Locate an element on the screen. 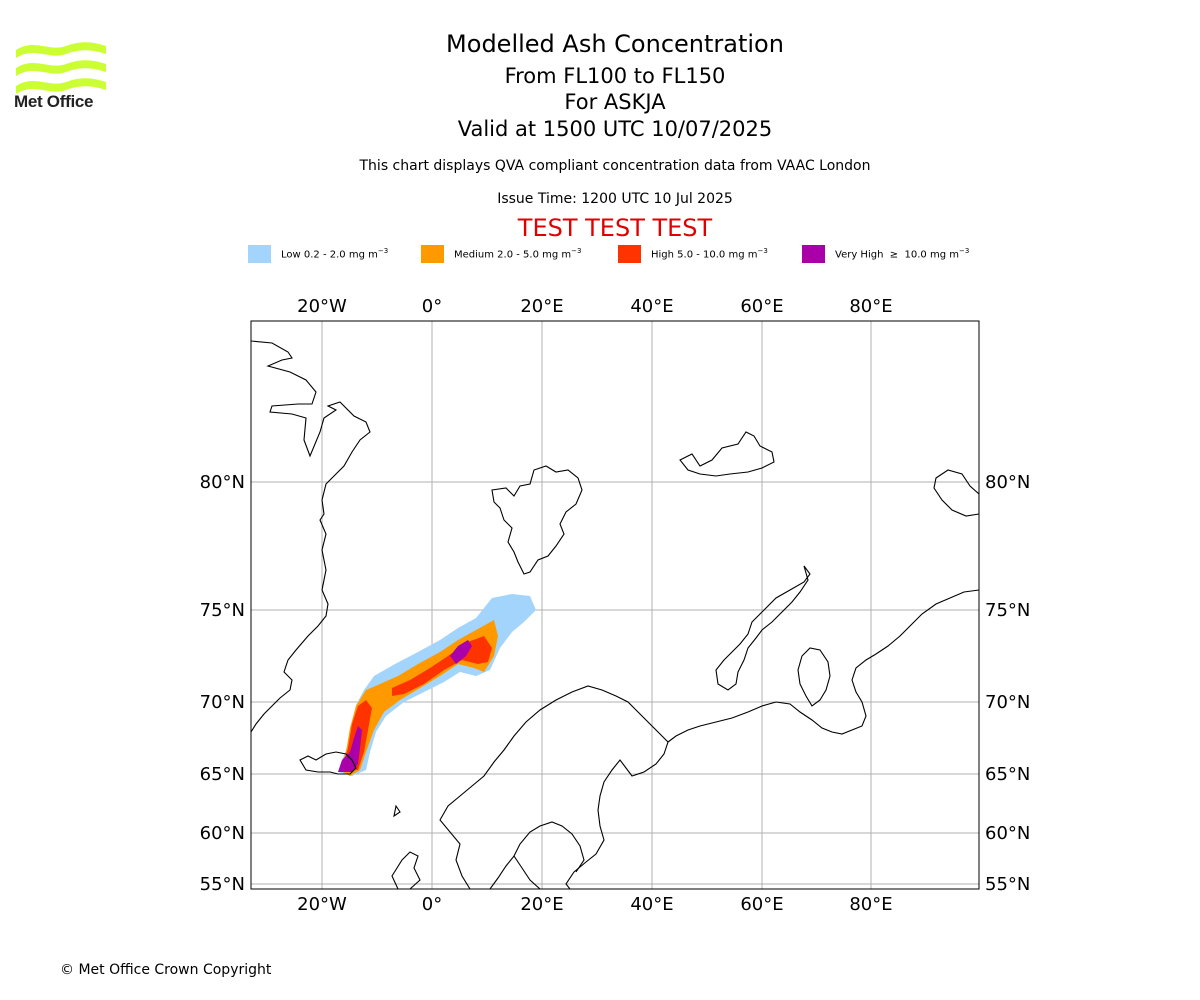  lat-label-left: 55°N is located at coordinates (222, 884).